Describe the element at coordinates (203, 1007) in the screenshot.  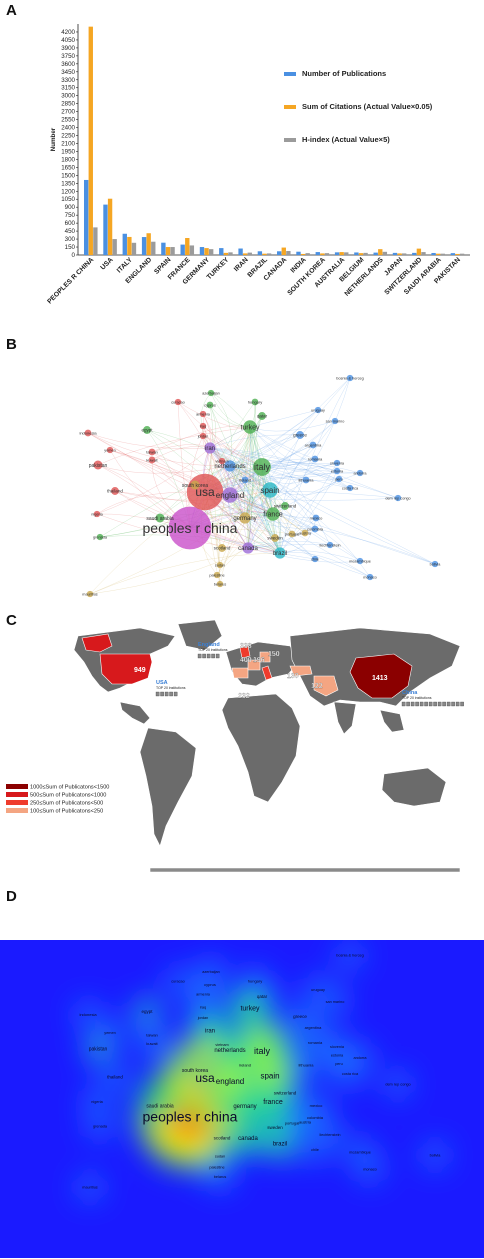
I see `heat-map-label: iraq` at that location.